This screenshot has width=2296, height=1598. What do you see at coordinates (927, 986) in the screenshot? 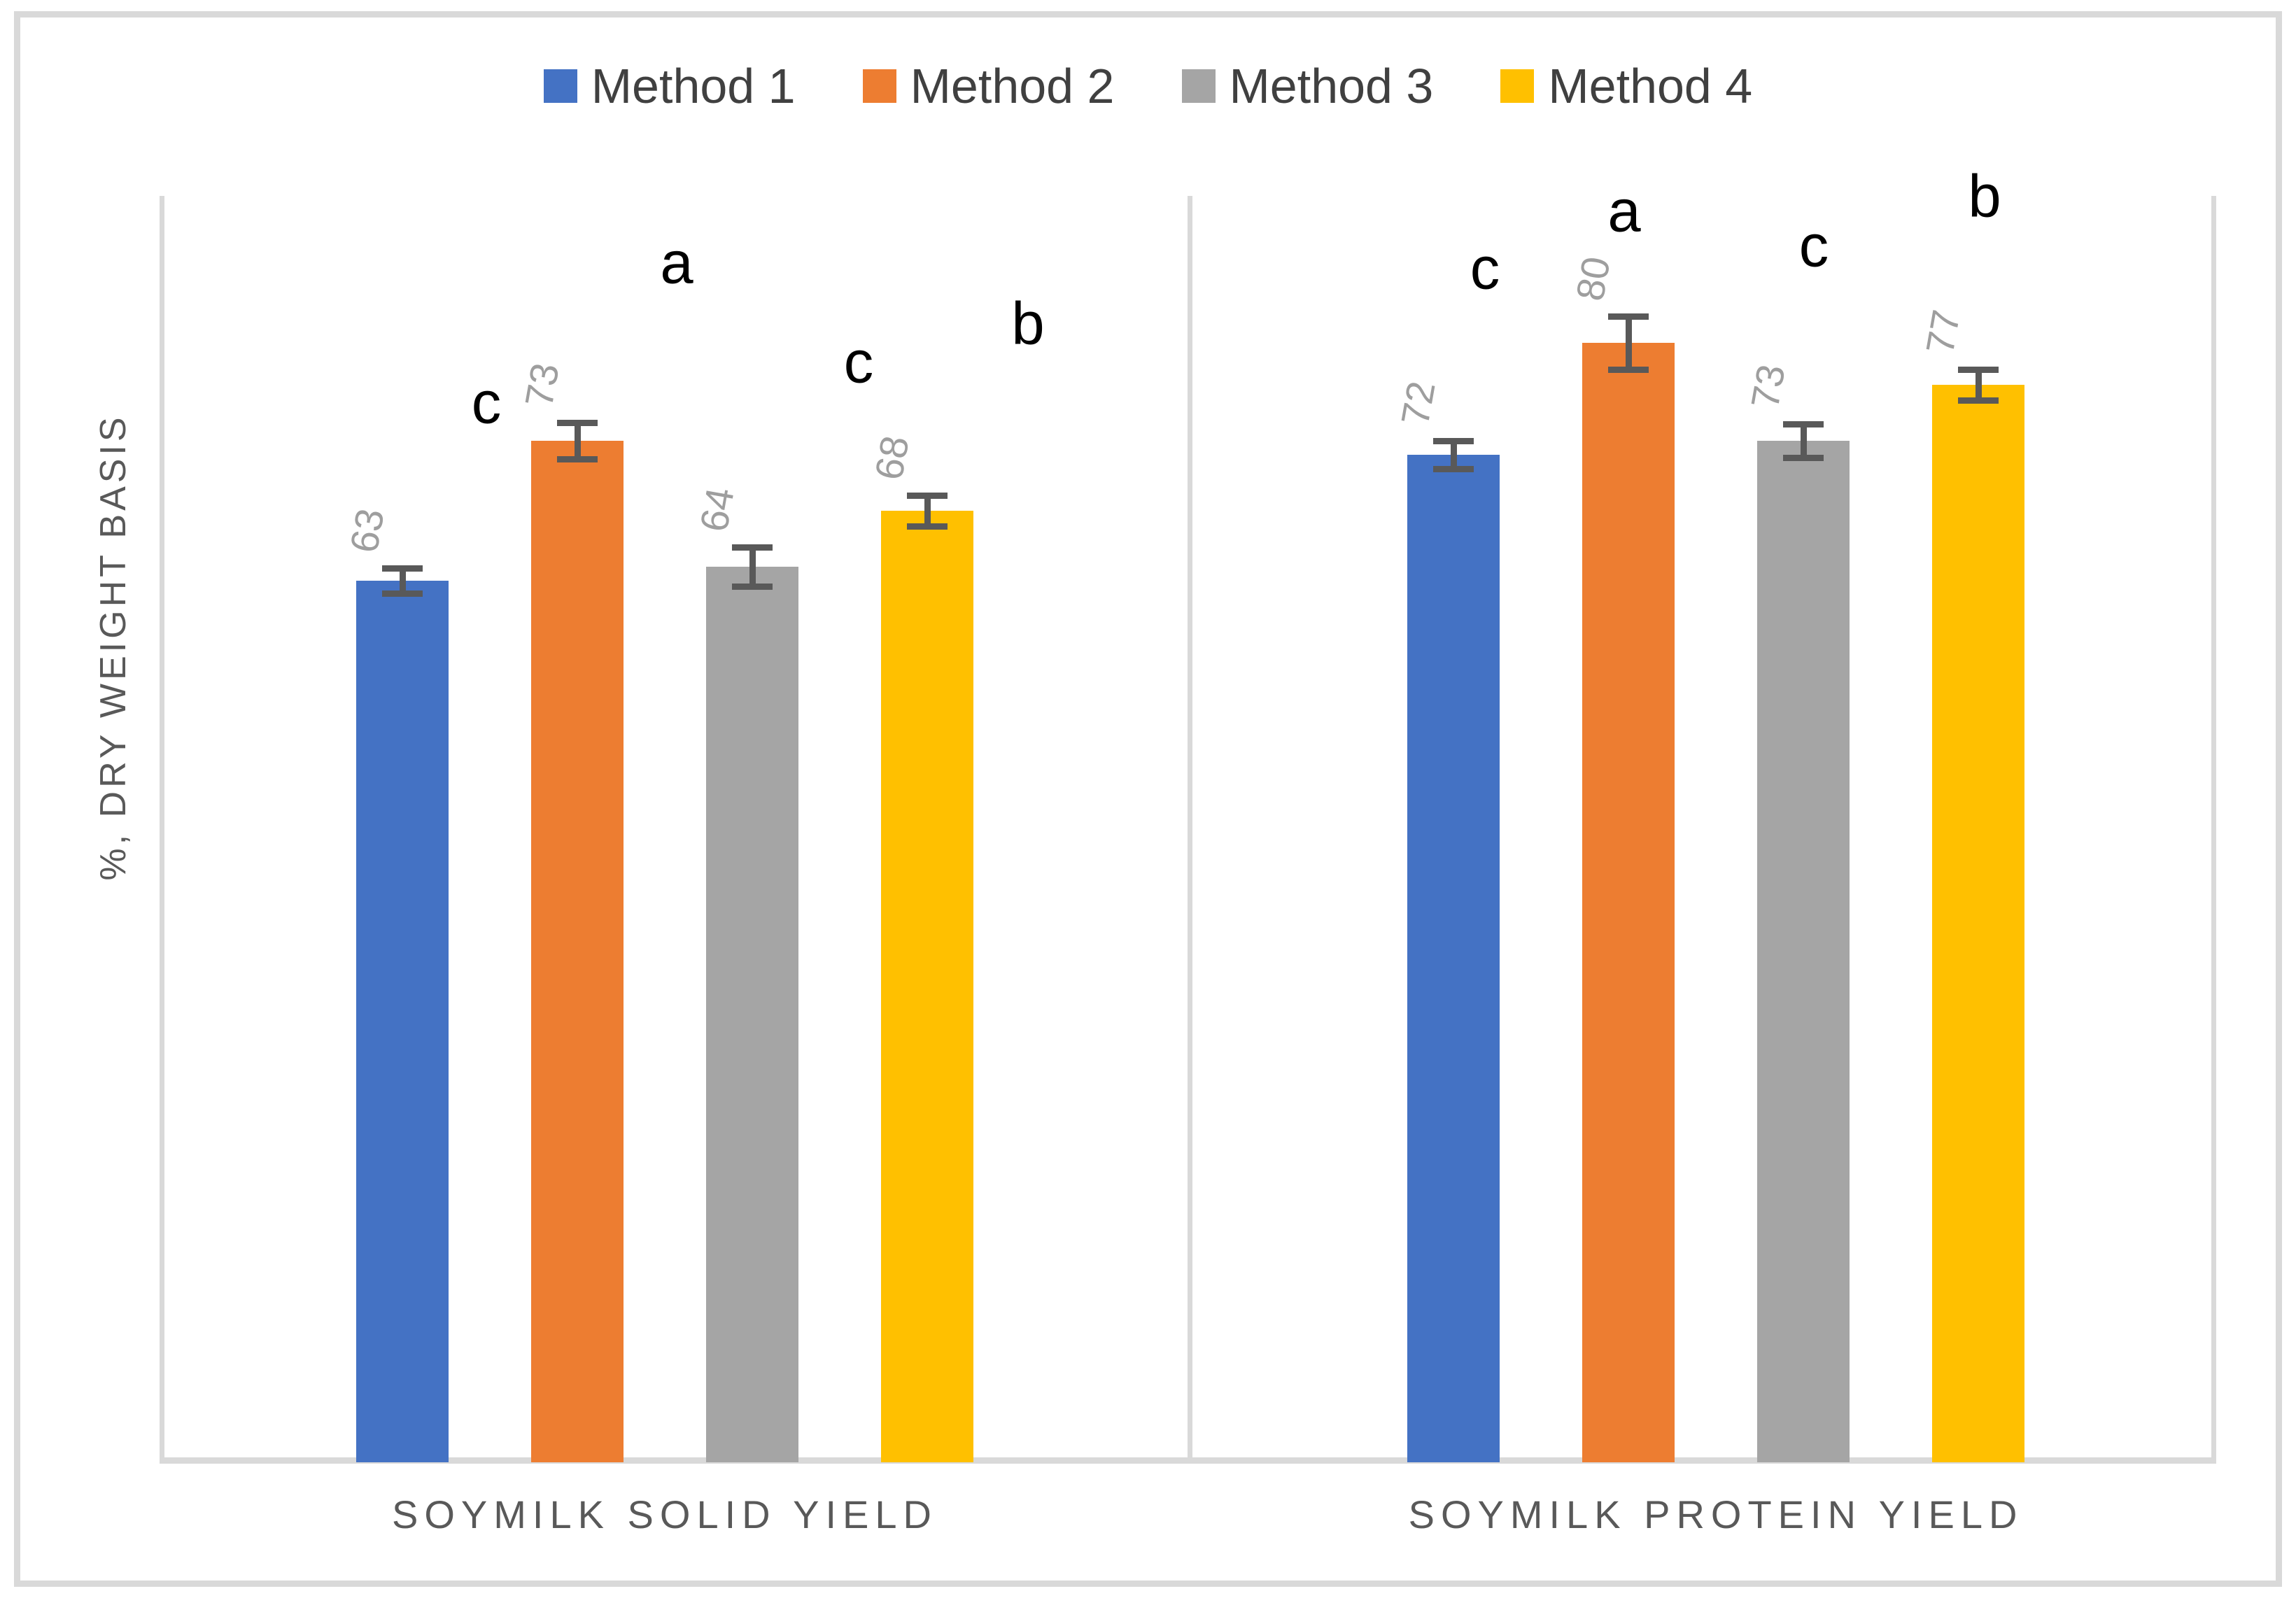
I see `bar-method-4-cat1` at bounding box center [927, 986].